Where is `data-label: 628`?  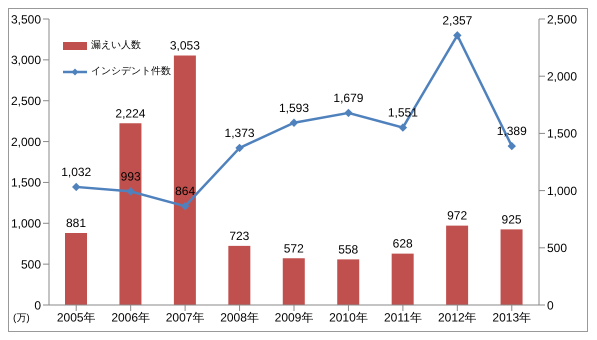 data-label: 628 is located at coordinates (402, 243).